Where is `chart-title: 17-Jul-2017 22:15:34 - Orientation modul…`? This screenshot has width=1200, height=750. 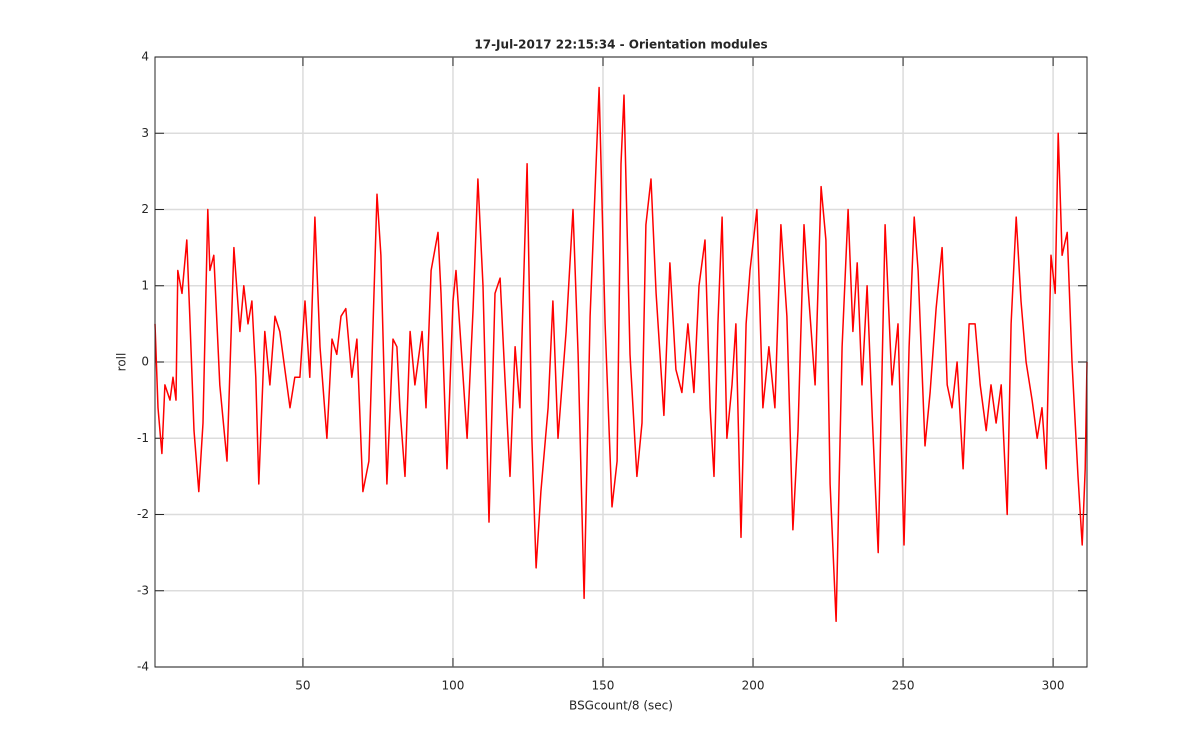
chart-title: 17-Jul-2017 22:15:34 - Orientation modul… is located at coordinates (620, 45).